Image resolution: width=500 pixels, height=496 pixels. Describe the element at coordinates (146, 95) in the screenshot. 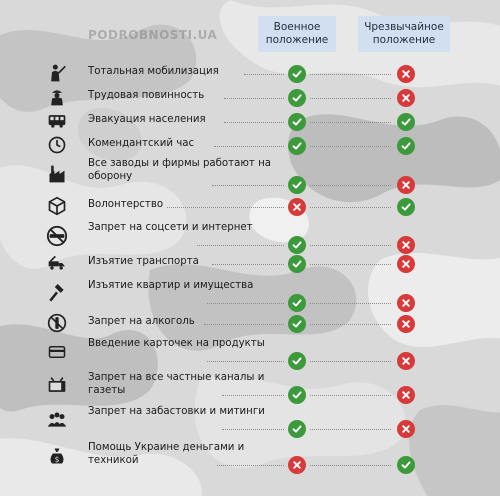

I see `row-label: Трудовая повинность` at that location.